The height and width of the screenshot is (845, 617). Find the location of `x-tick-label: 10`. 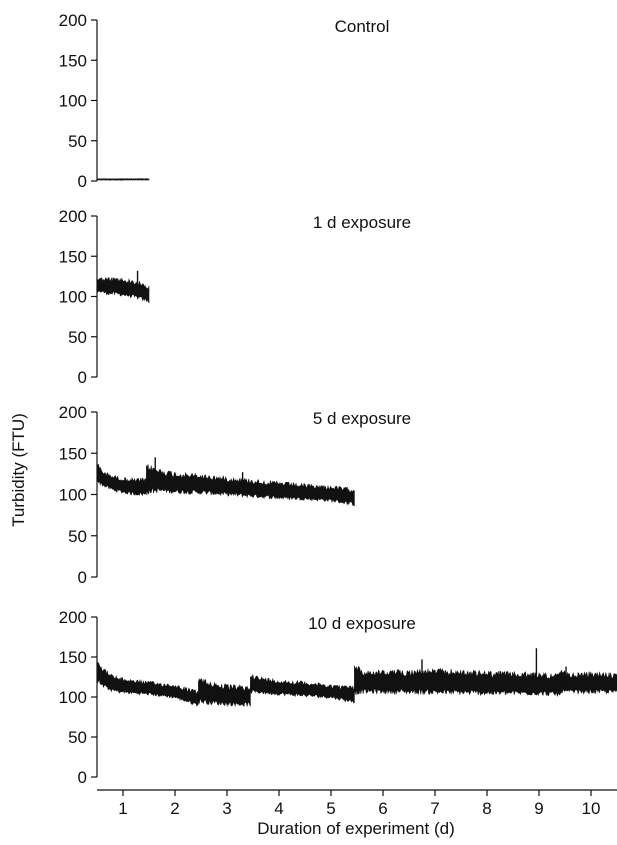

x-tick-label: 10 is located at coordinates (591, 808).